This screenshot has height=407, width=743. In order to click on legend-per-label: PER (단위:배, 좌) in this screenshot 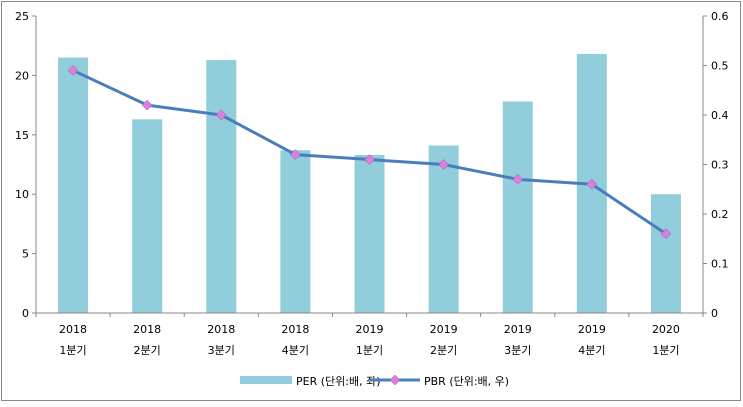, I will do `click(338, 381)`.